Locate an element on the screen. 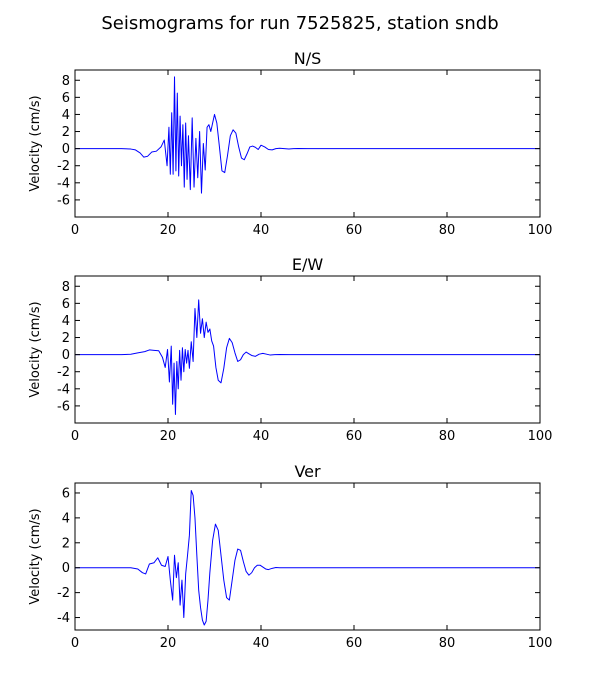 This screenshot has height=700, width=600. y-axis-label-e-w: Velocity (cm/s) is located at coordinates (35, 349).